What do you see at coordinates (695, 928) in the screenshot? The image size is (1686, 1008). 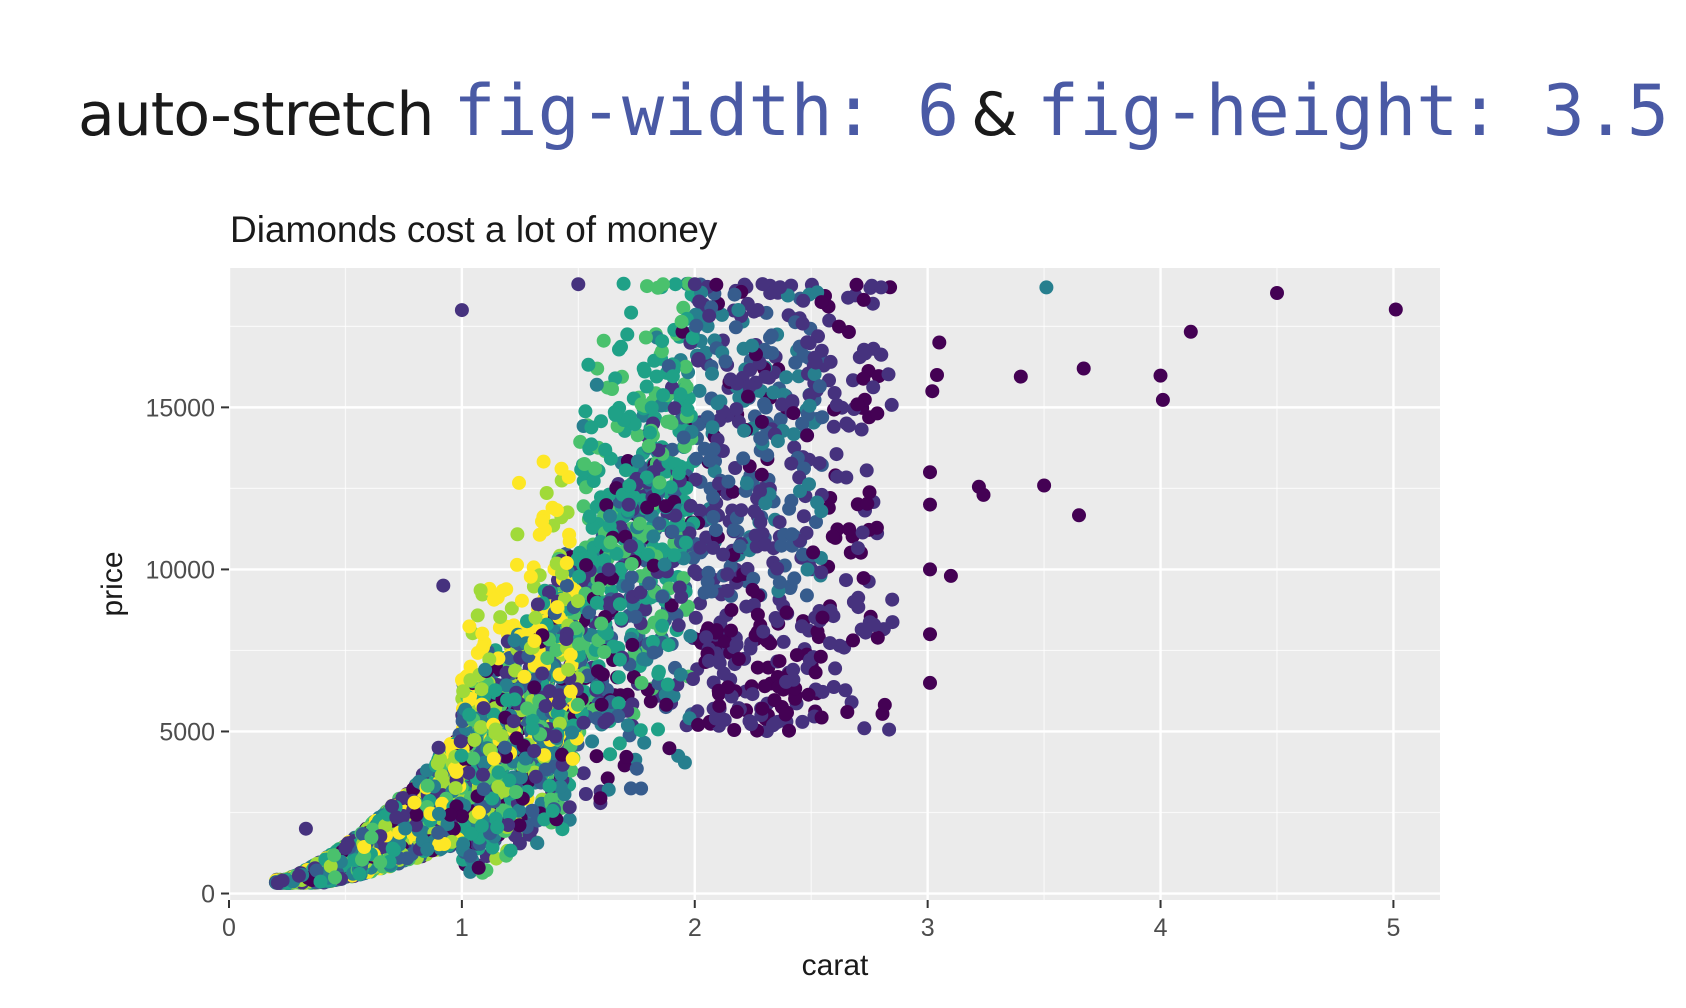 I see `x-tick-label: 2` at bounding box center [695, 928].